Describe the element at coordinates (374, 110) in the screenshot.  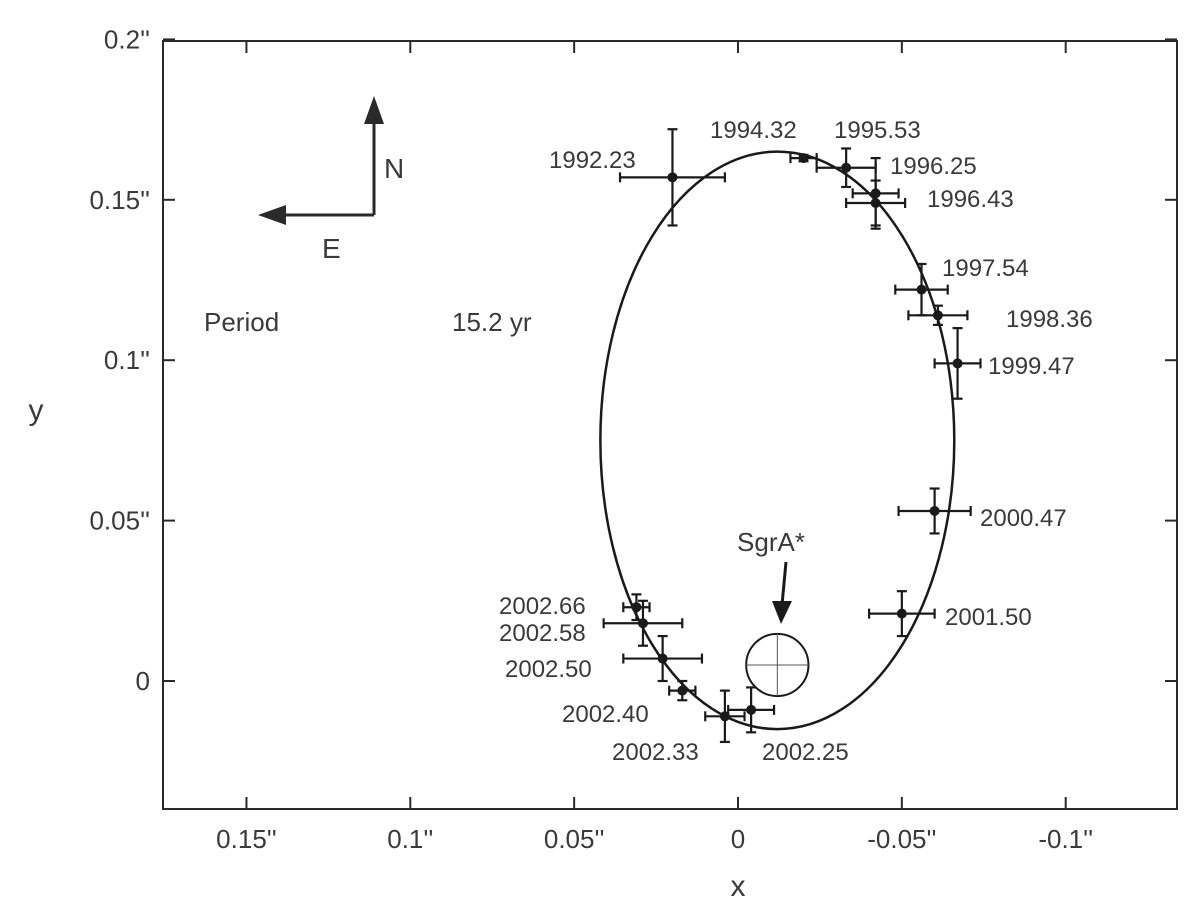
I see `north-arrow-head` at that location.